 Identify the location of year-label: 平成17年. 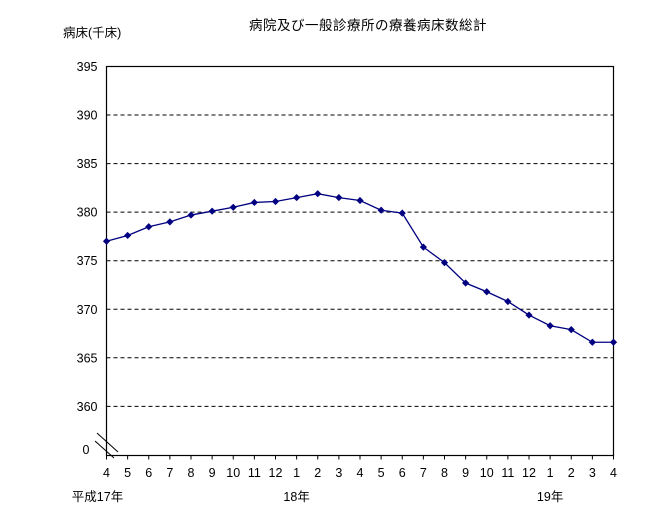
(97, 497).